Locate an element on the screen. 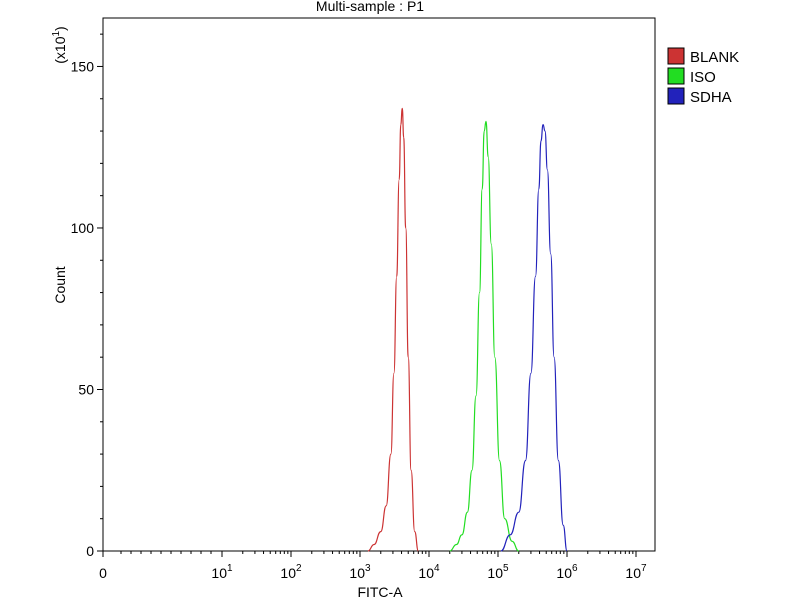 The image size is (800, 600). x-tick-label: 10⁵ is located at coordinates (498, 572).